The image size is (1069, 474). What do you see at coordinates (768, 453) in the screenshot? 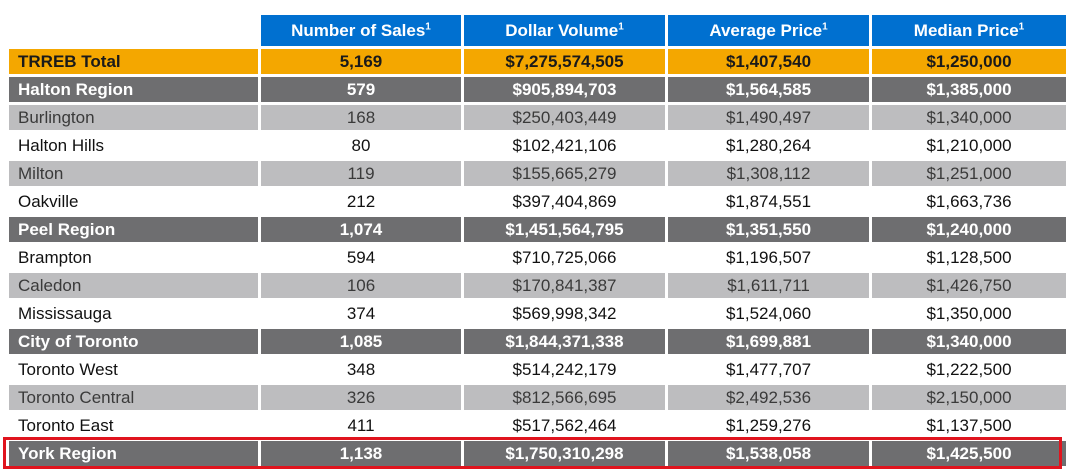
I see `avg-price-cell: $1,538,058` at bounding box center [768, 453].